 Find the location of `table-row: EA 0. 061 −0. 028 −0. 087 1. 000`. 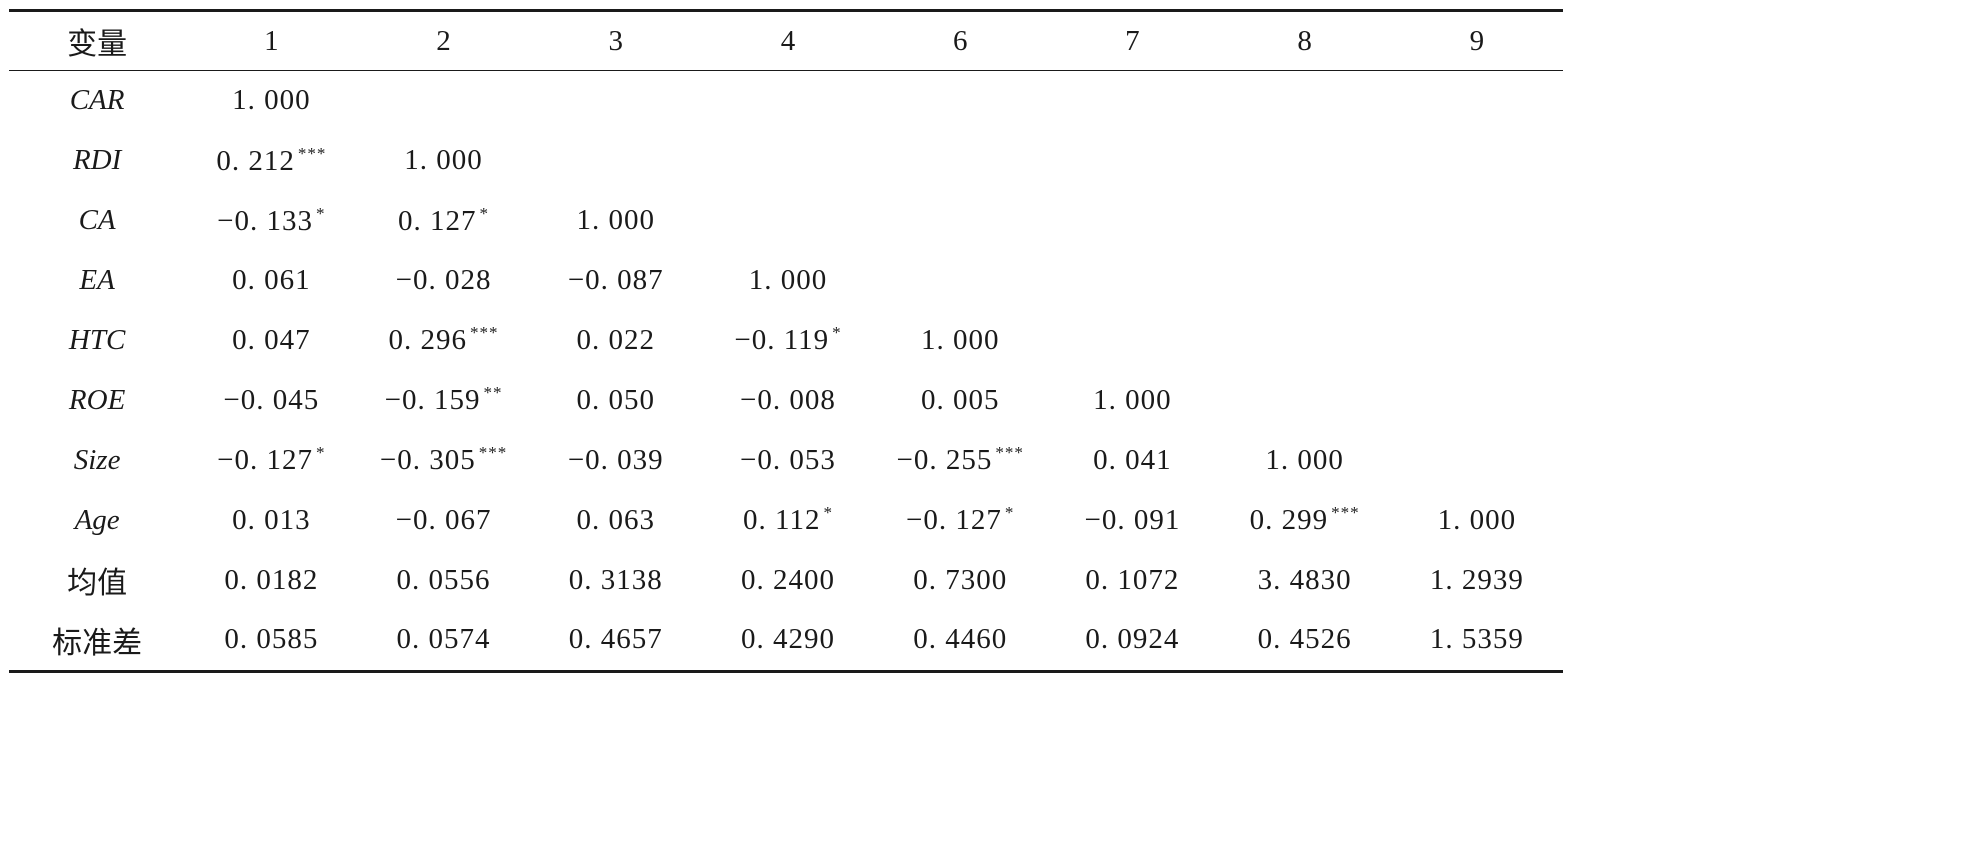

table-row: EA 0. 061 −0. 028 −0. 087 1. 000 is located at coordinates (786, 281).